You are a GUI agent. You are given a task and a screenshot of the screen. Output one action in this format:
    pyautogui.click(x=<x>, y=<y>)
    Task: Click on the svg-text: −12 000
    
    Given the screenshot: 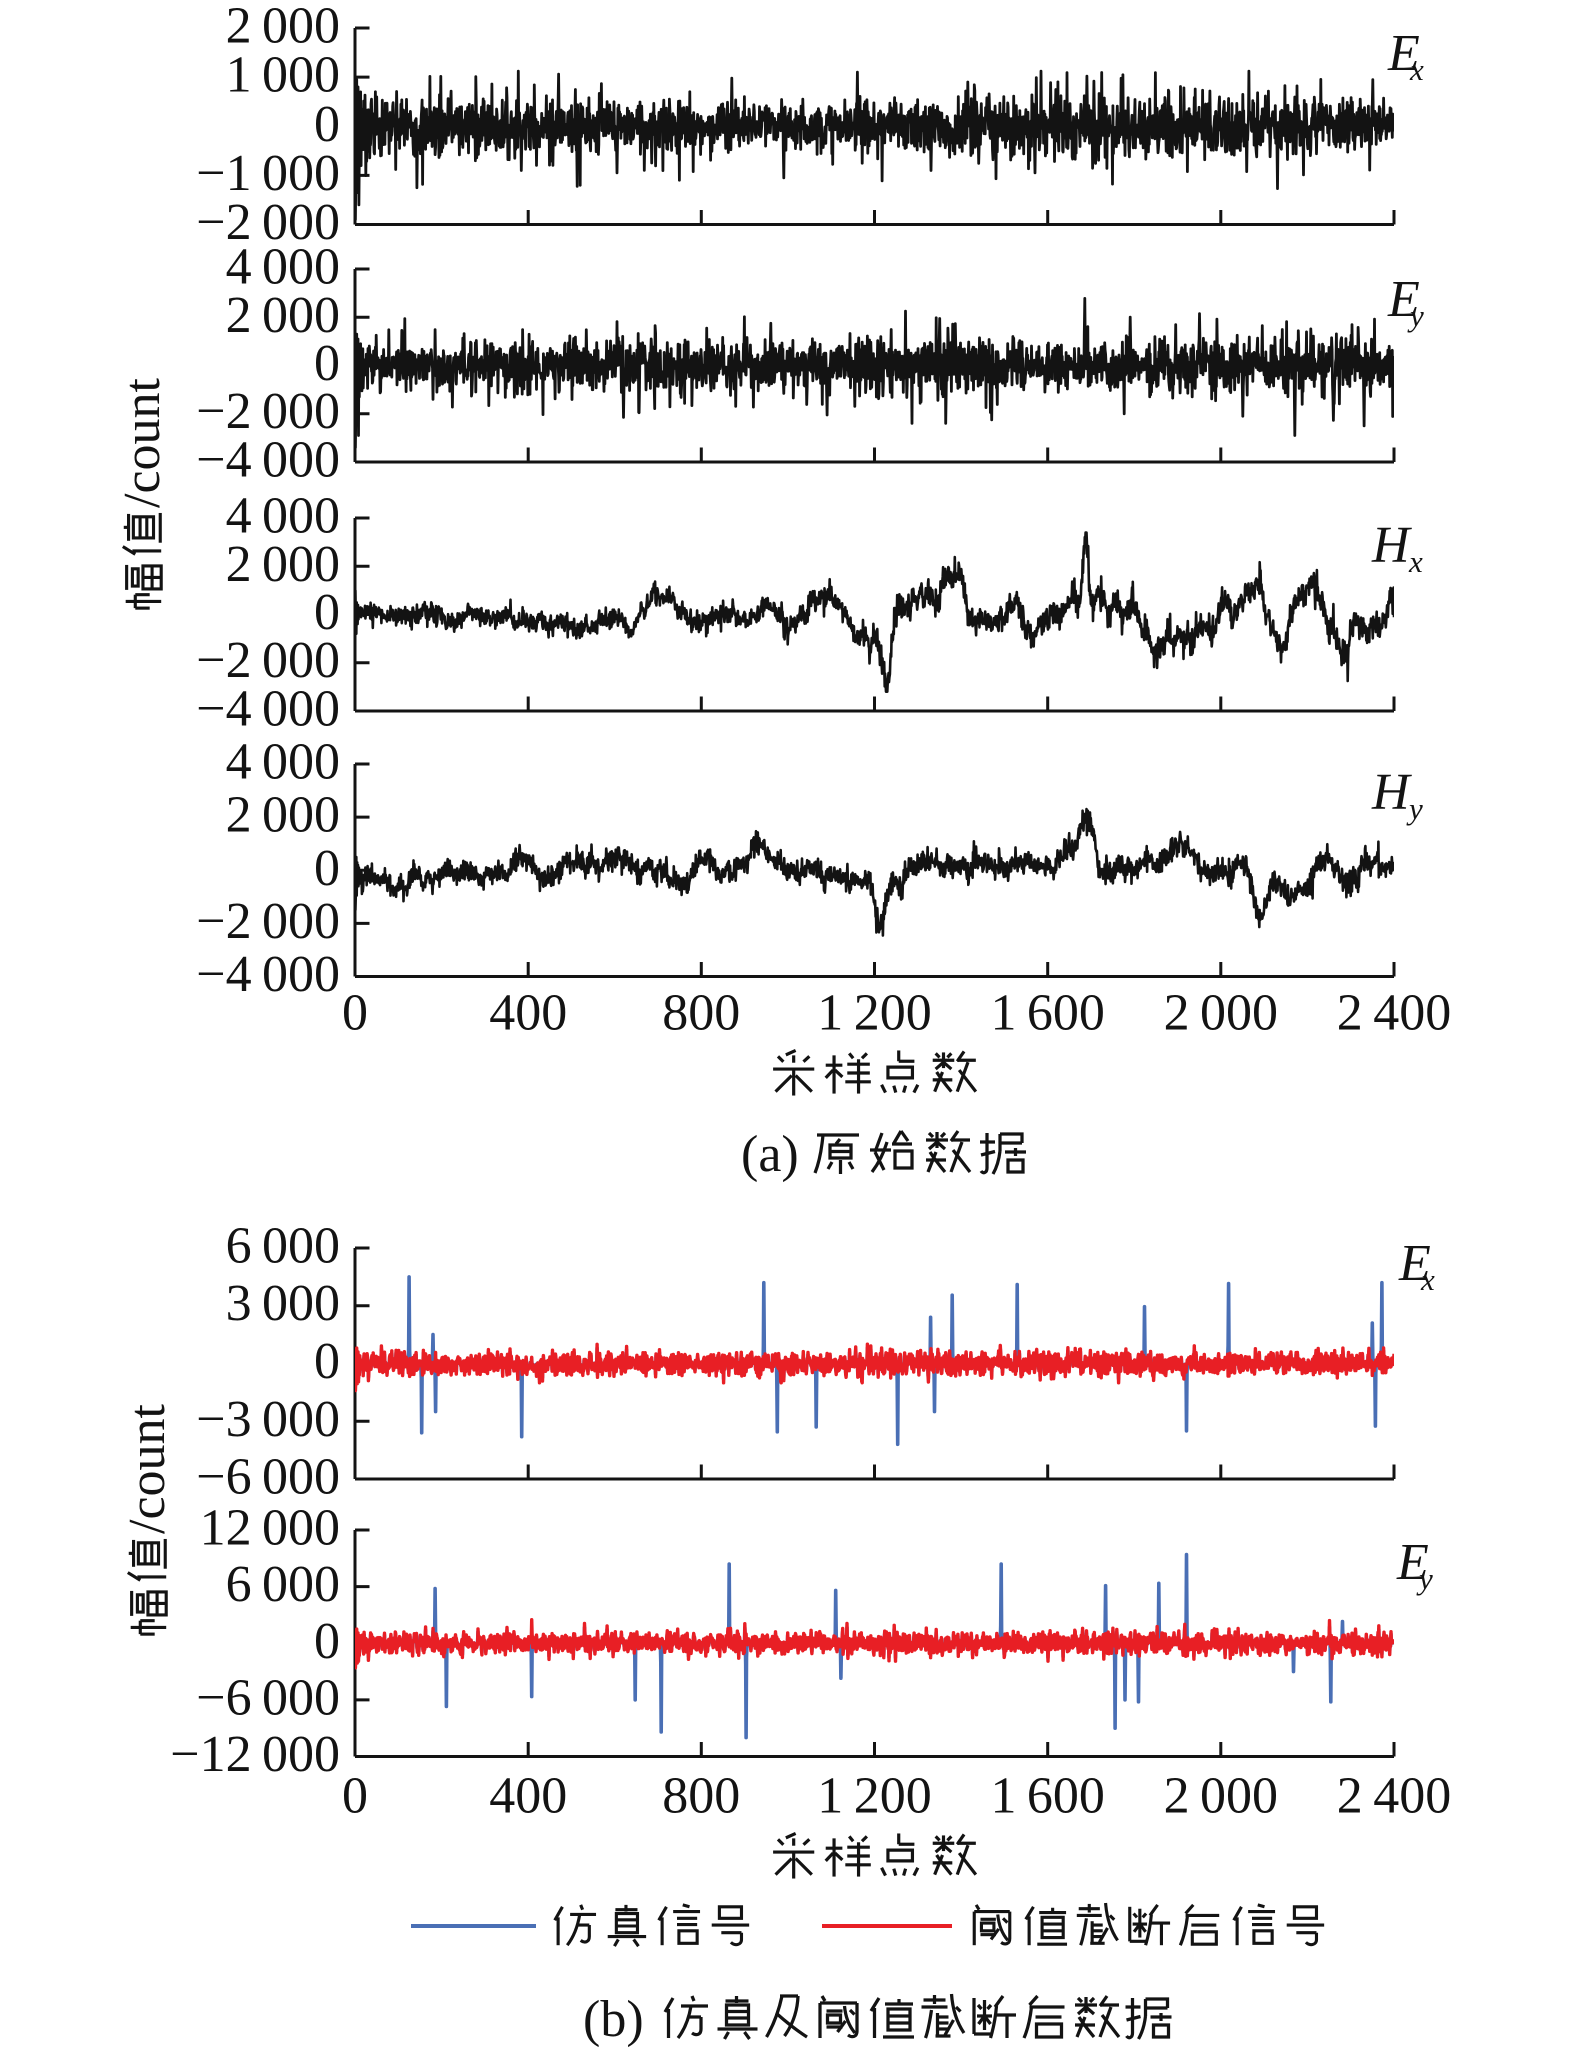 What is the action you would take?
    pyautogui.click(x=255, y=1754)
    